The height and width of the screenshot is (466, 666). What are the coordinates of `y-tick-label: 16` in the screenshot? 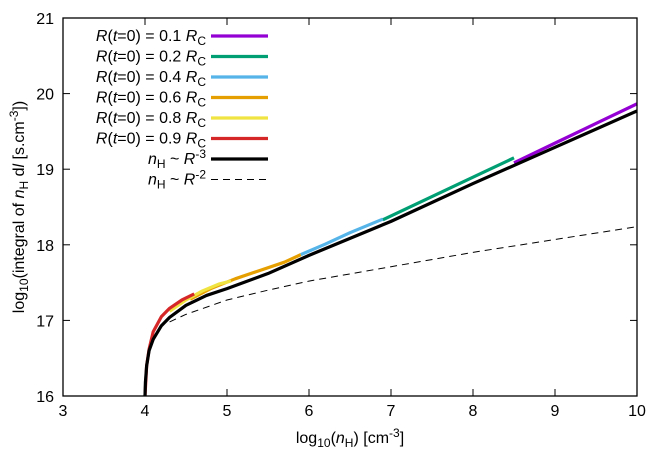 It's located at (45, 397).